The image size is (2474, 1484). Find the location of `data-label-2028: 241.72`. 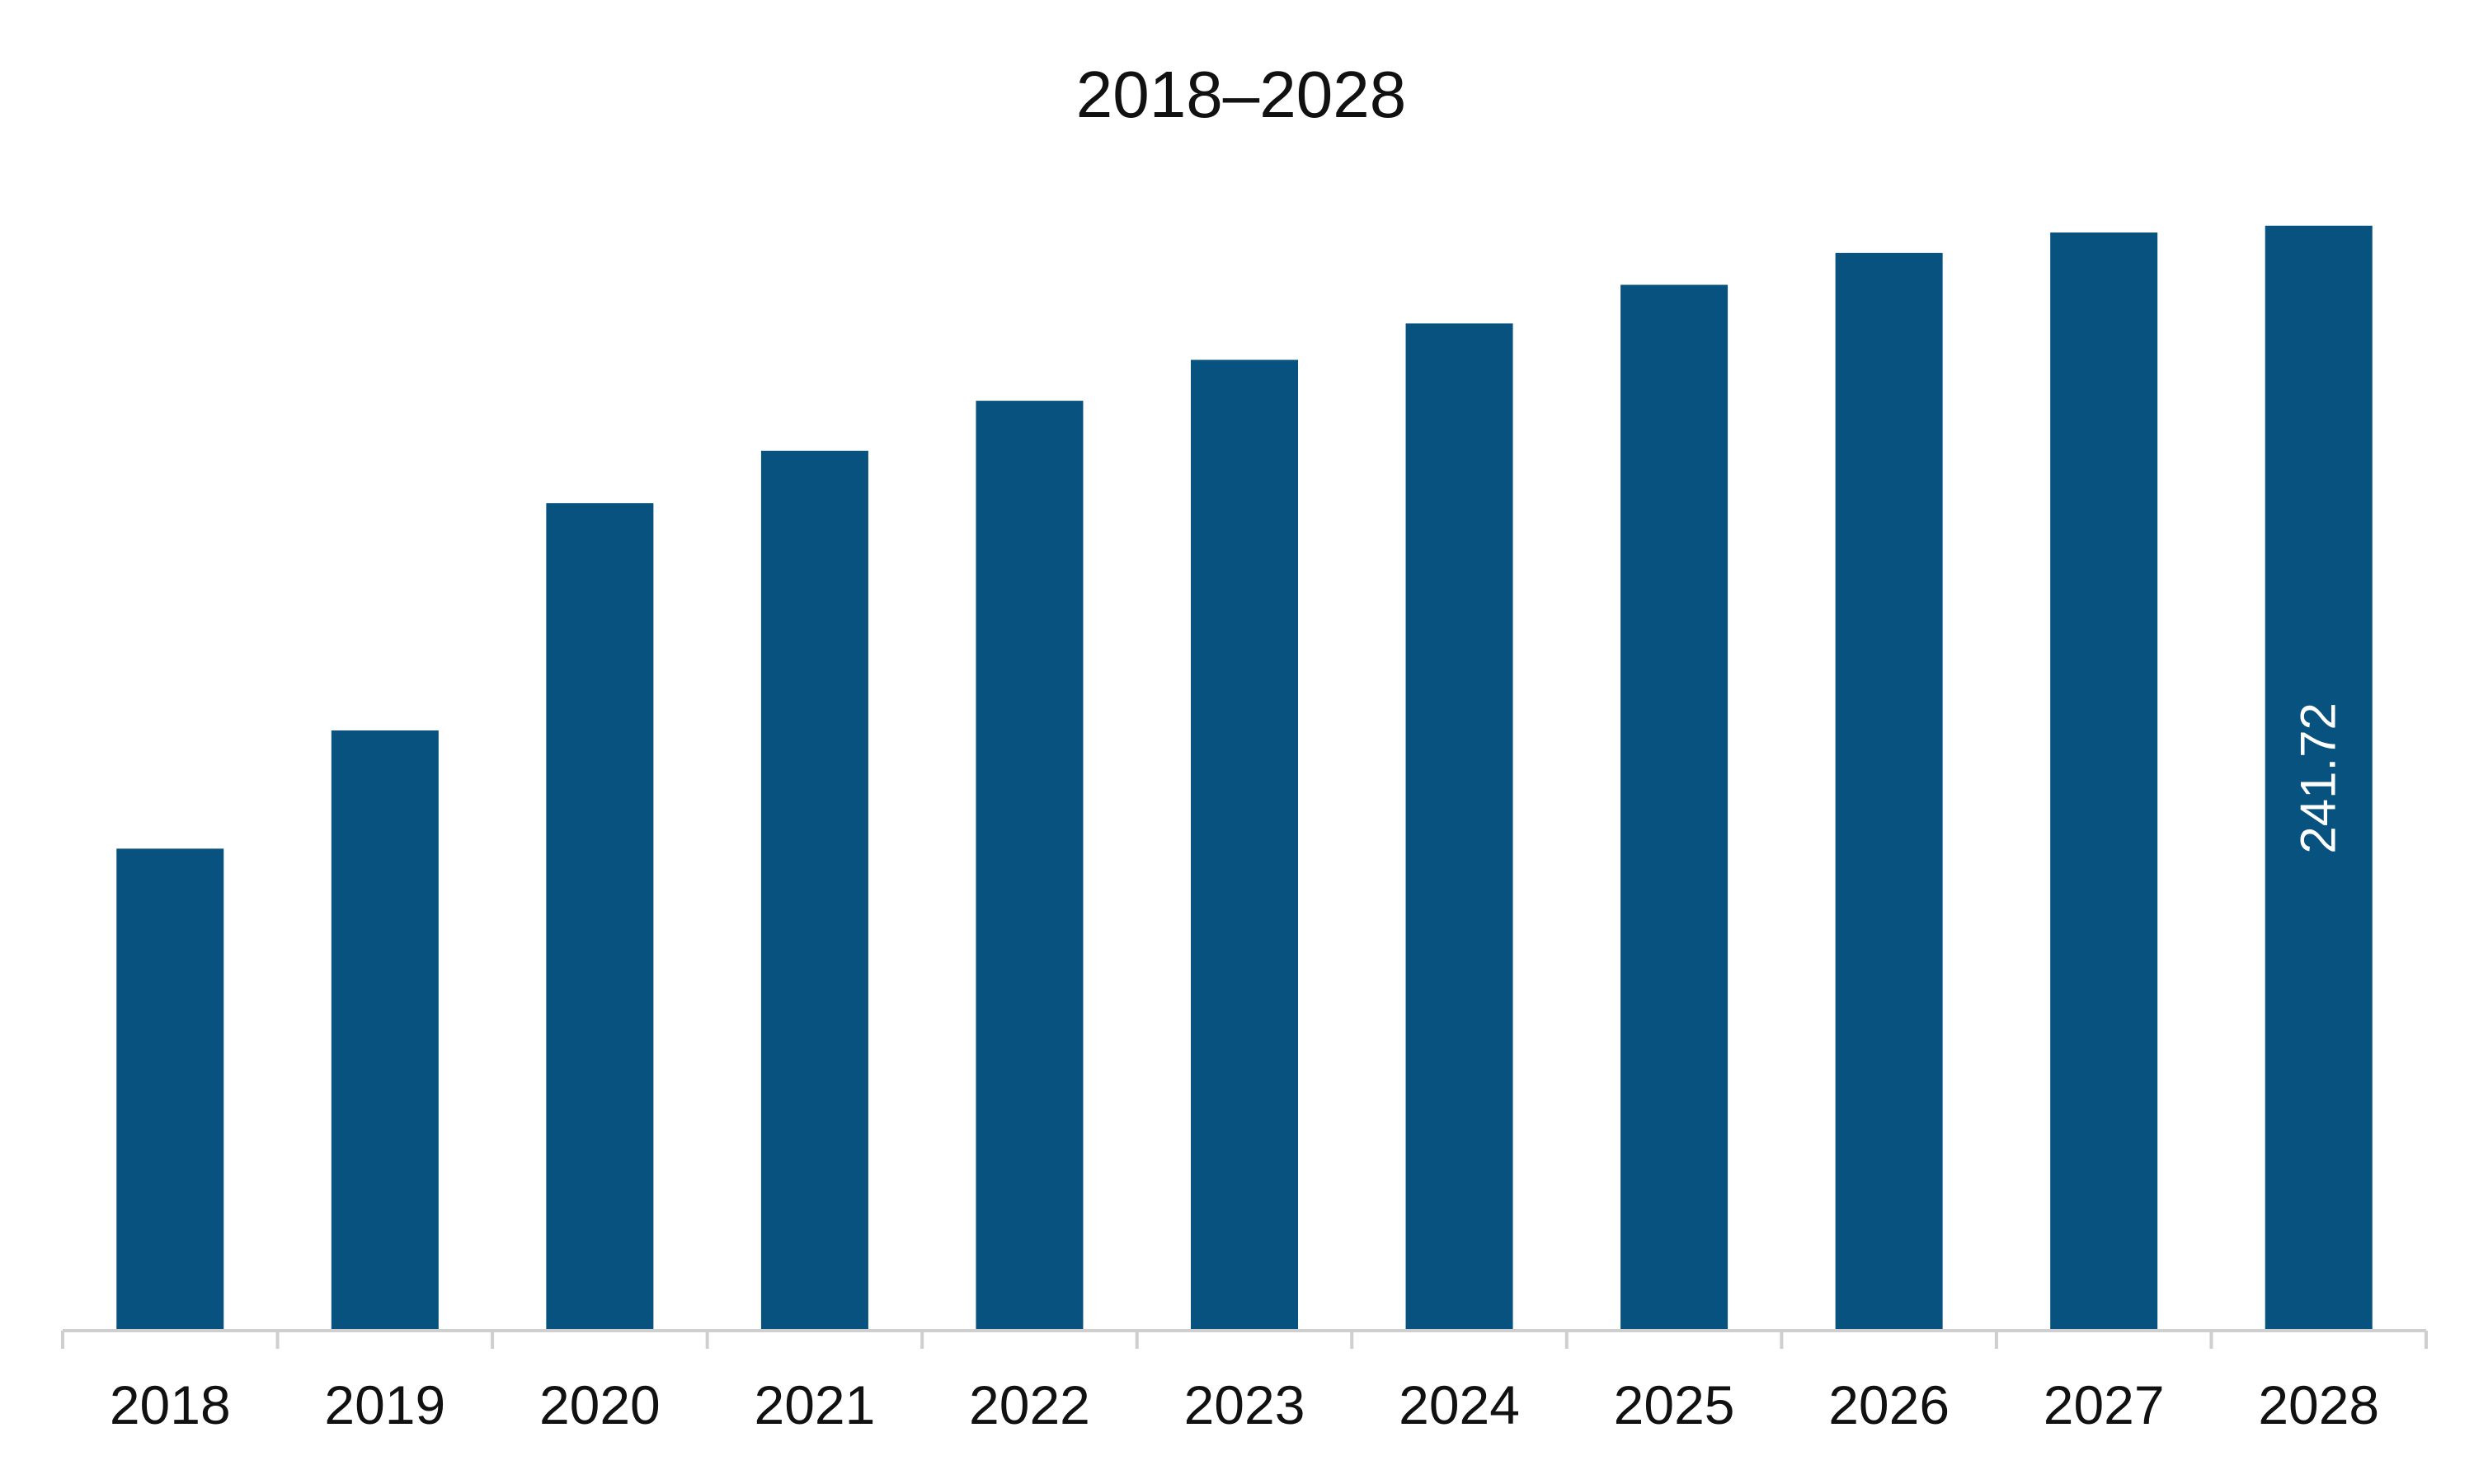

data-label-2028: 241.72 is located at coordinates (2318, 778).